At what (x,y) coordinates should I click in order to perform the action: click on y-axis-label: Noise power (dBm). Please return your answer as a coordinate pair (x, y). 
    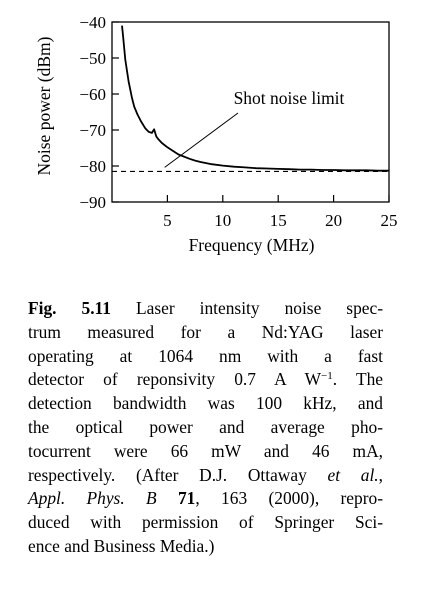
    Looking at the image, I should click on (44, 105).